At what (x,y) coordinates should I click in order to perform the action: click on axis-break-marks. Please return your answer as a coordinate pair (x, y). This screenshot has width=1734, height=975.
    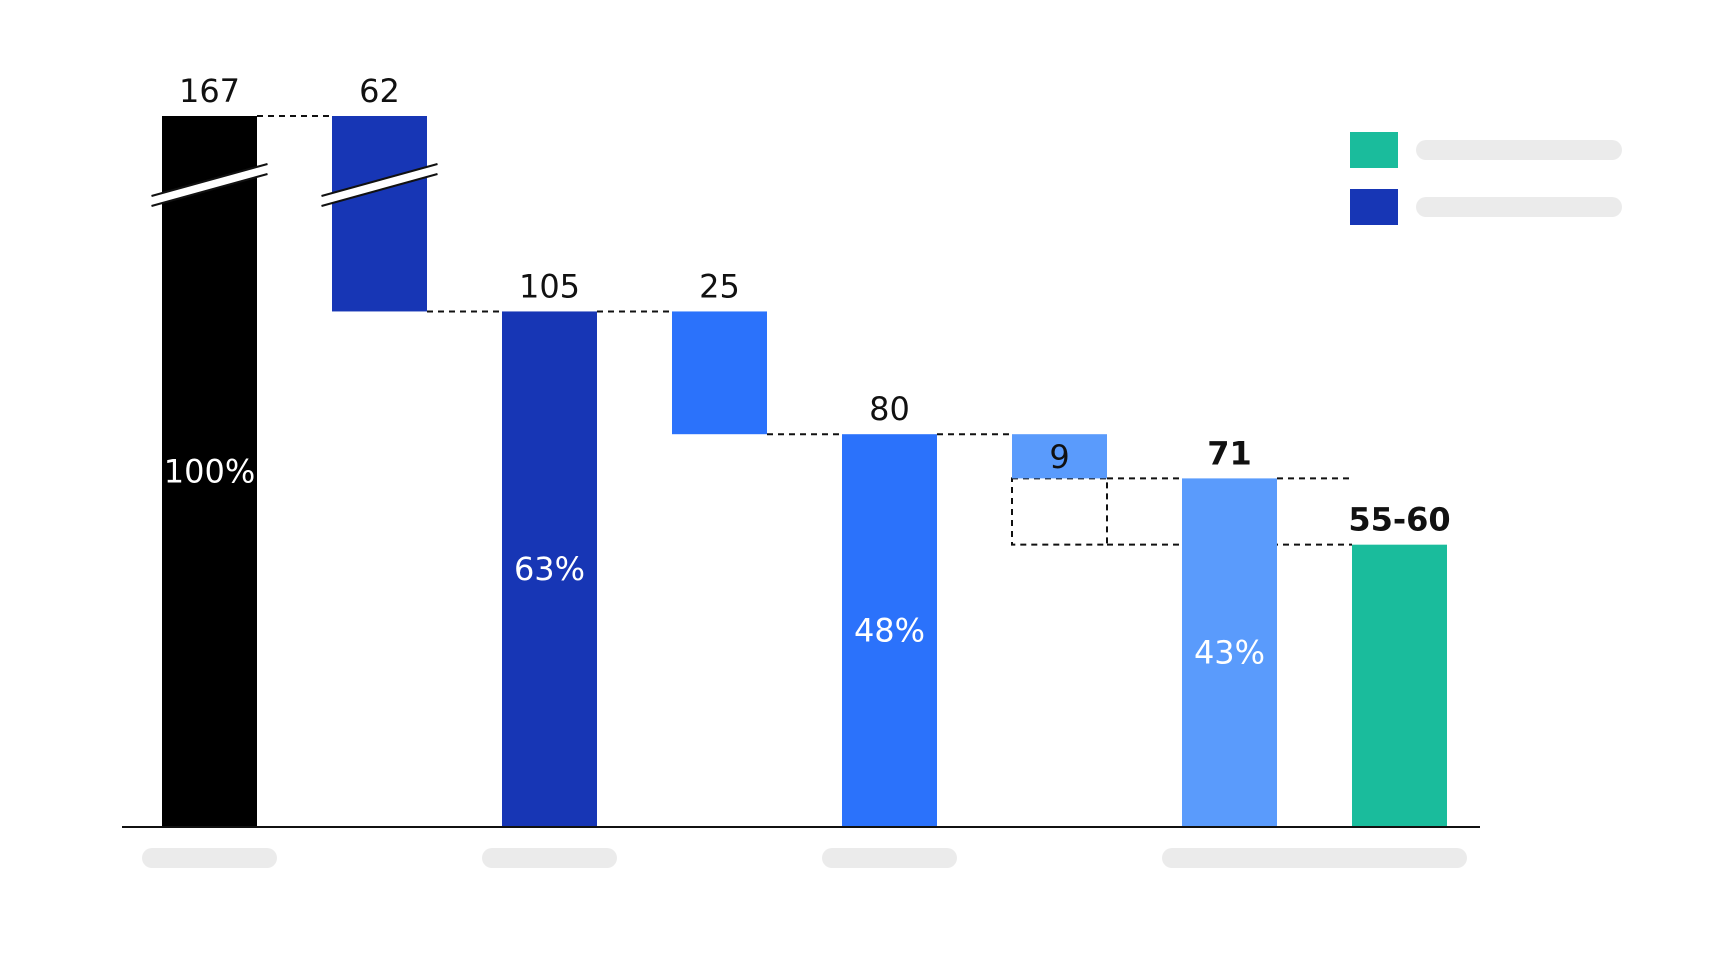
    Looking at the image, I should click on (294, 185).